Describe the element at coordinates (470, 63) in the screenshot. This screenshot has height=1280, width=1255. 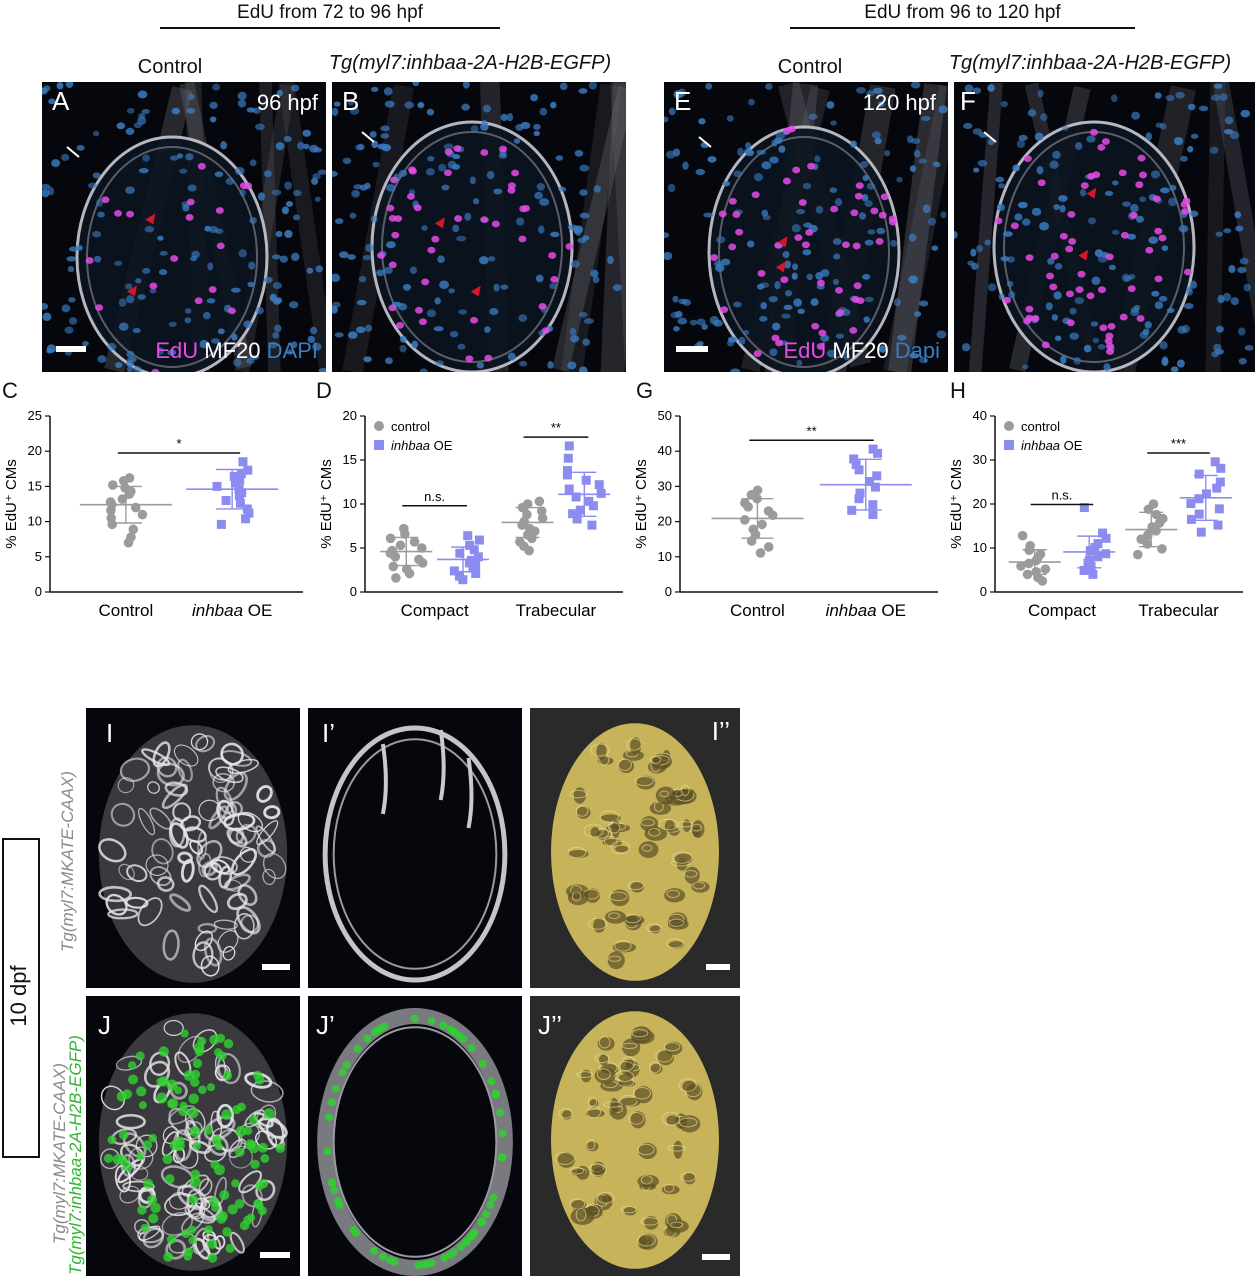
I see `title-transgenic-left-text: Tg(myl7:inhbaa-2A-H2B-EGFP)` at that location.